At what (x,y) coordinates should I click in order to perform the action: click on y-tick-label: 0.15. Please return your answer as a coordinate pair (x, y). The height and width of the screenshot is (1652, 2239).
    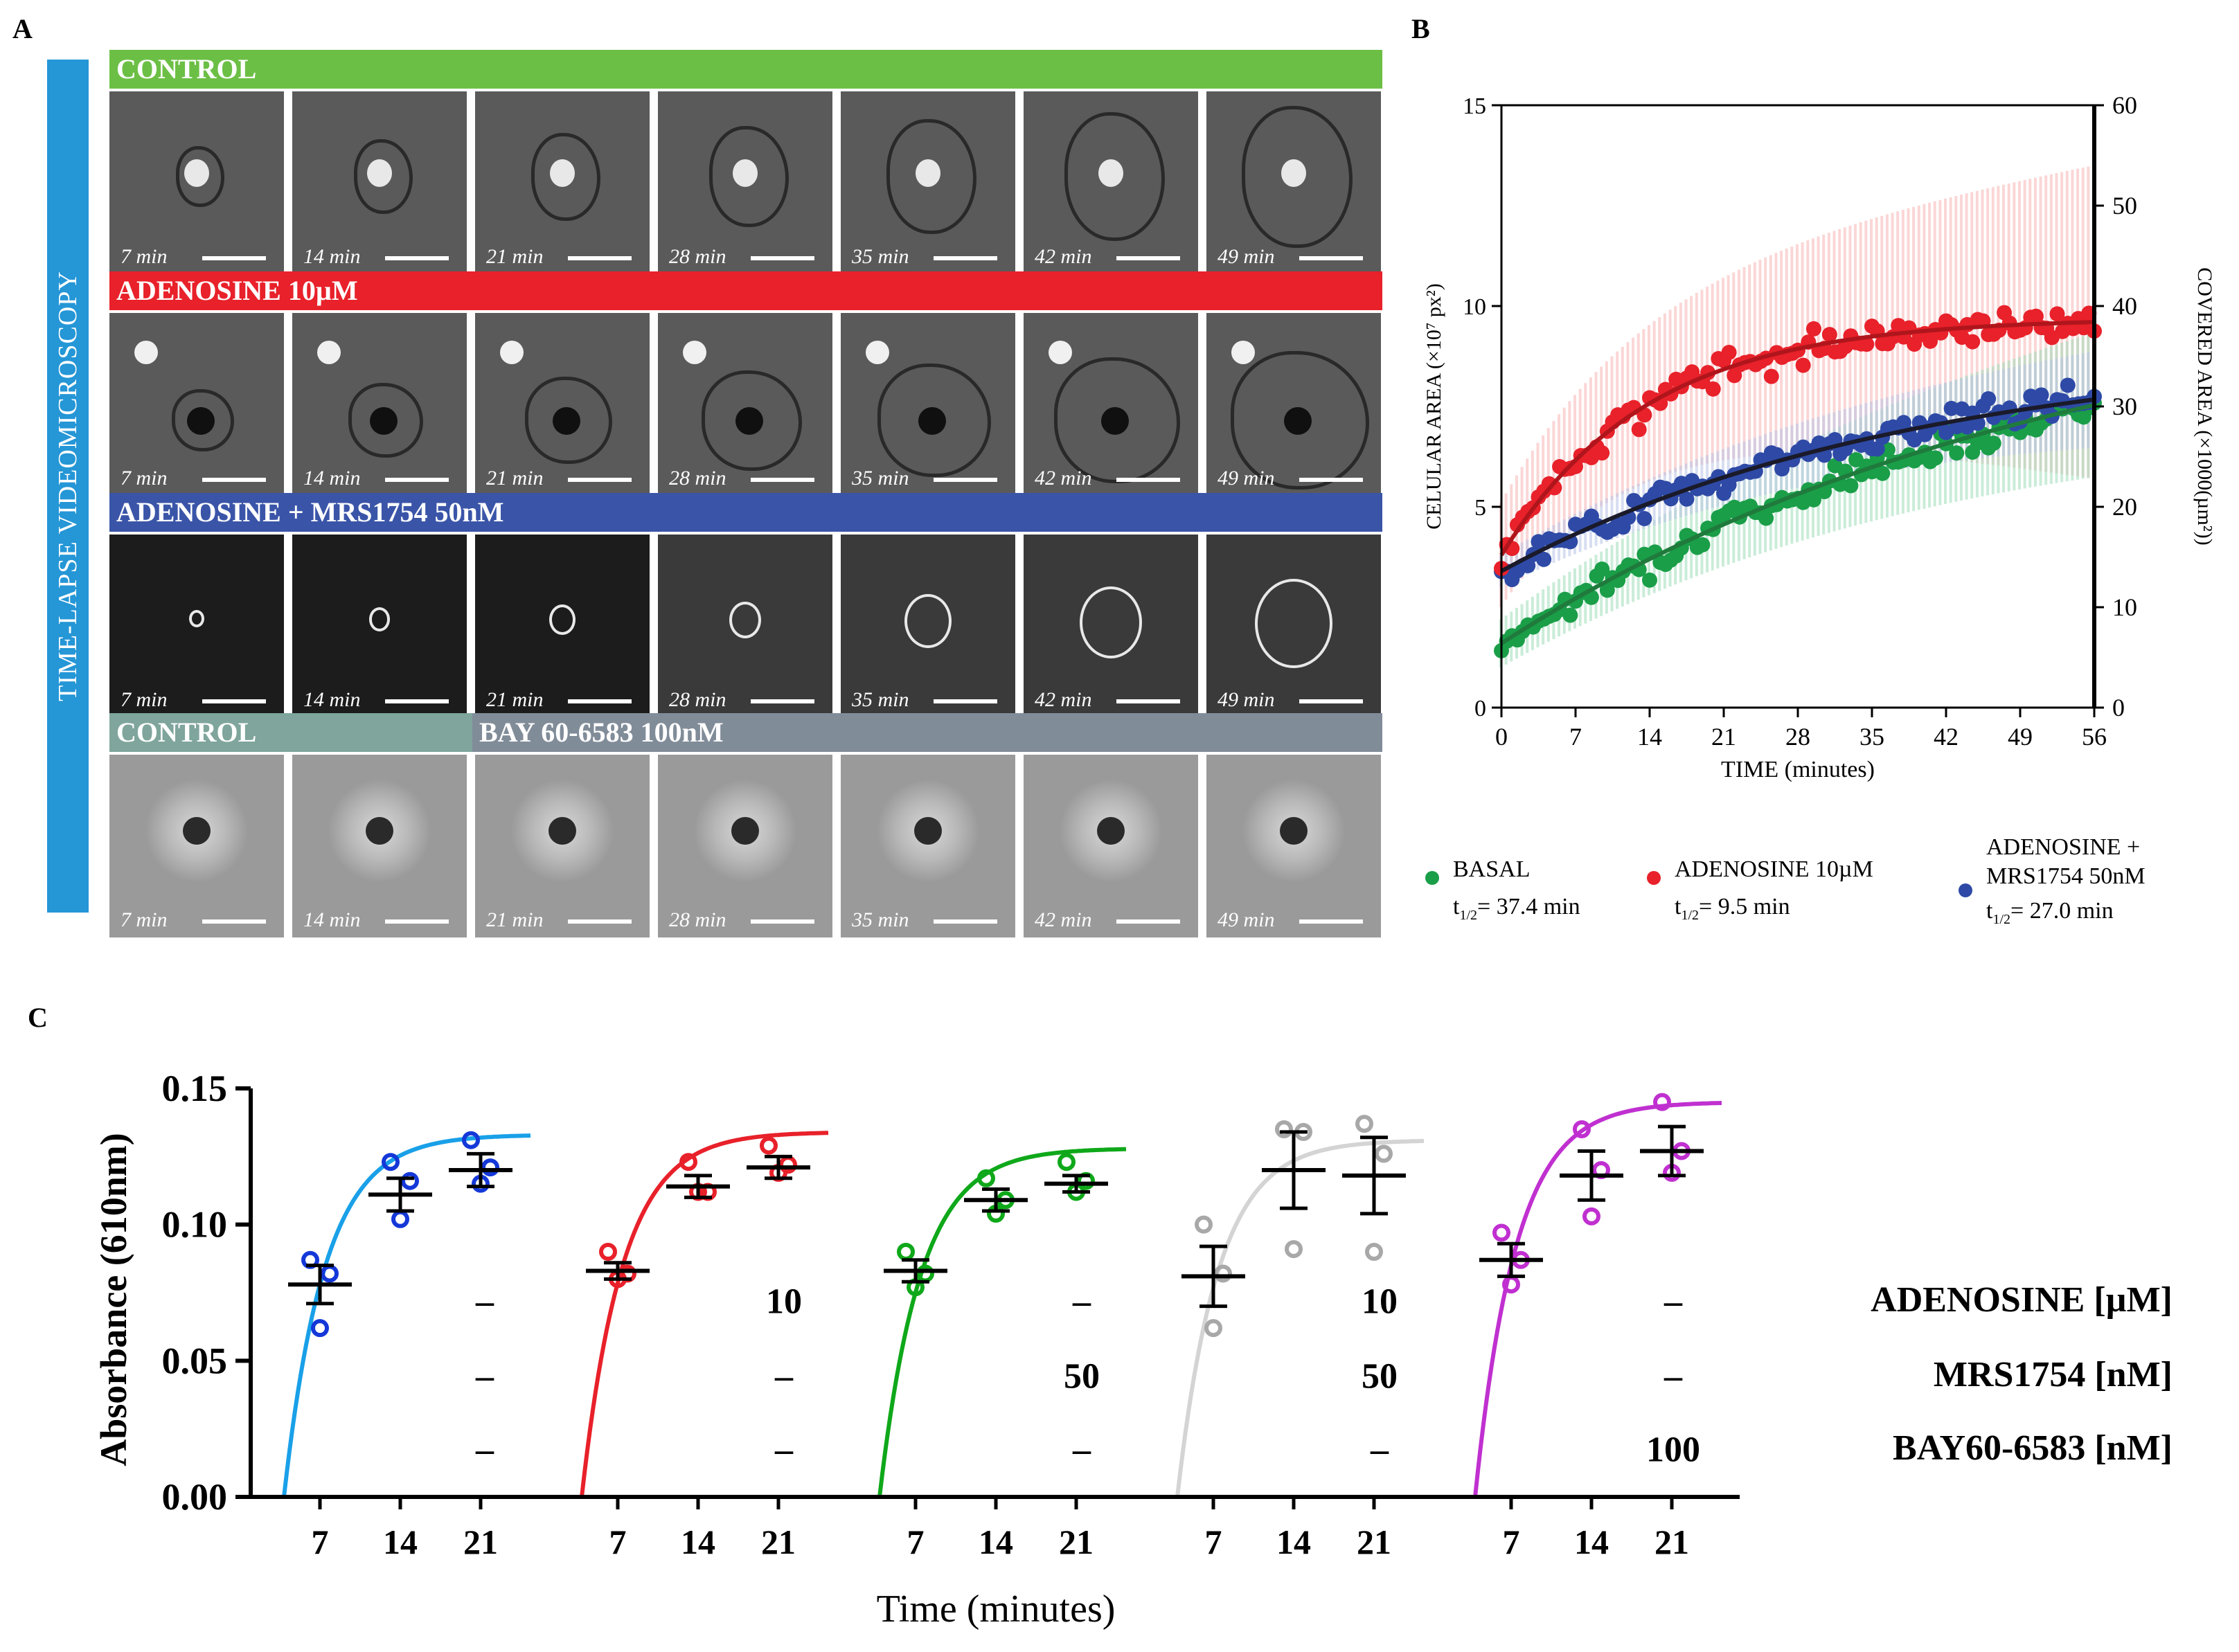
    Looking at the image, I should click on (195, 1088).